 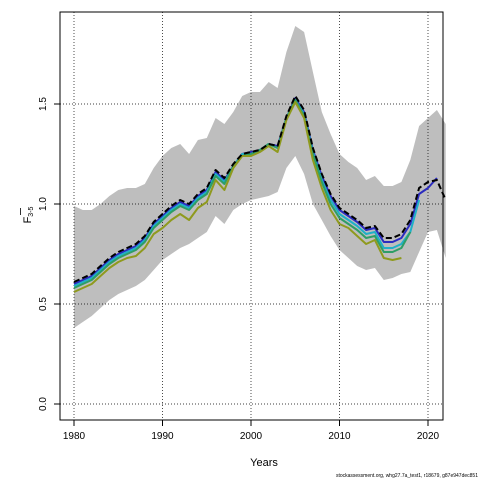 I want to click on x-tick-label: 1990, so click(x=162, y=436).